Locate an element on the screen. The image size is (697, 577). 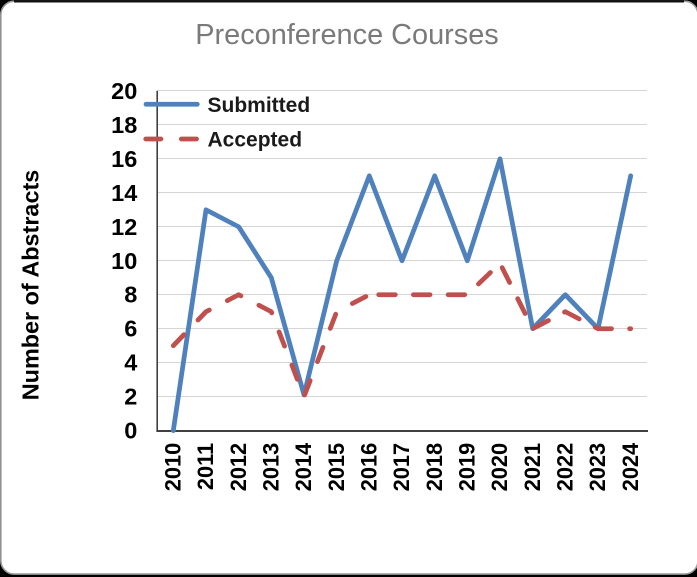
svg-text: 2018 is located at coordinates (434, 467).